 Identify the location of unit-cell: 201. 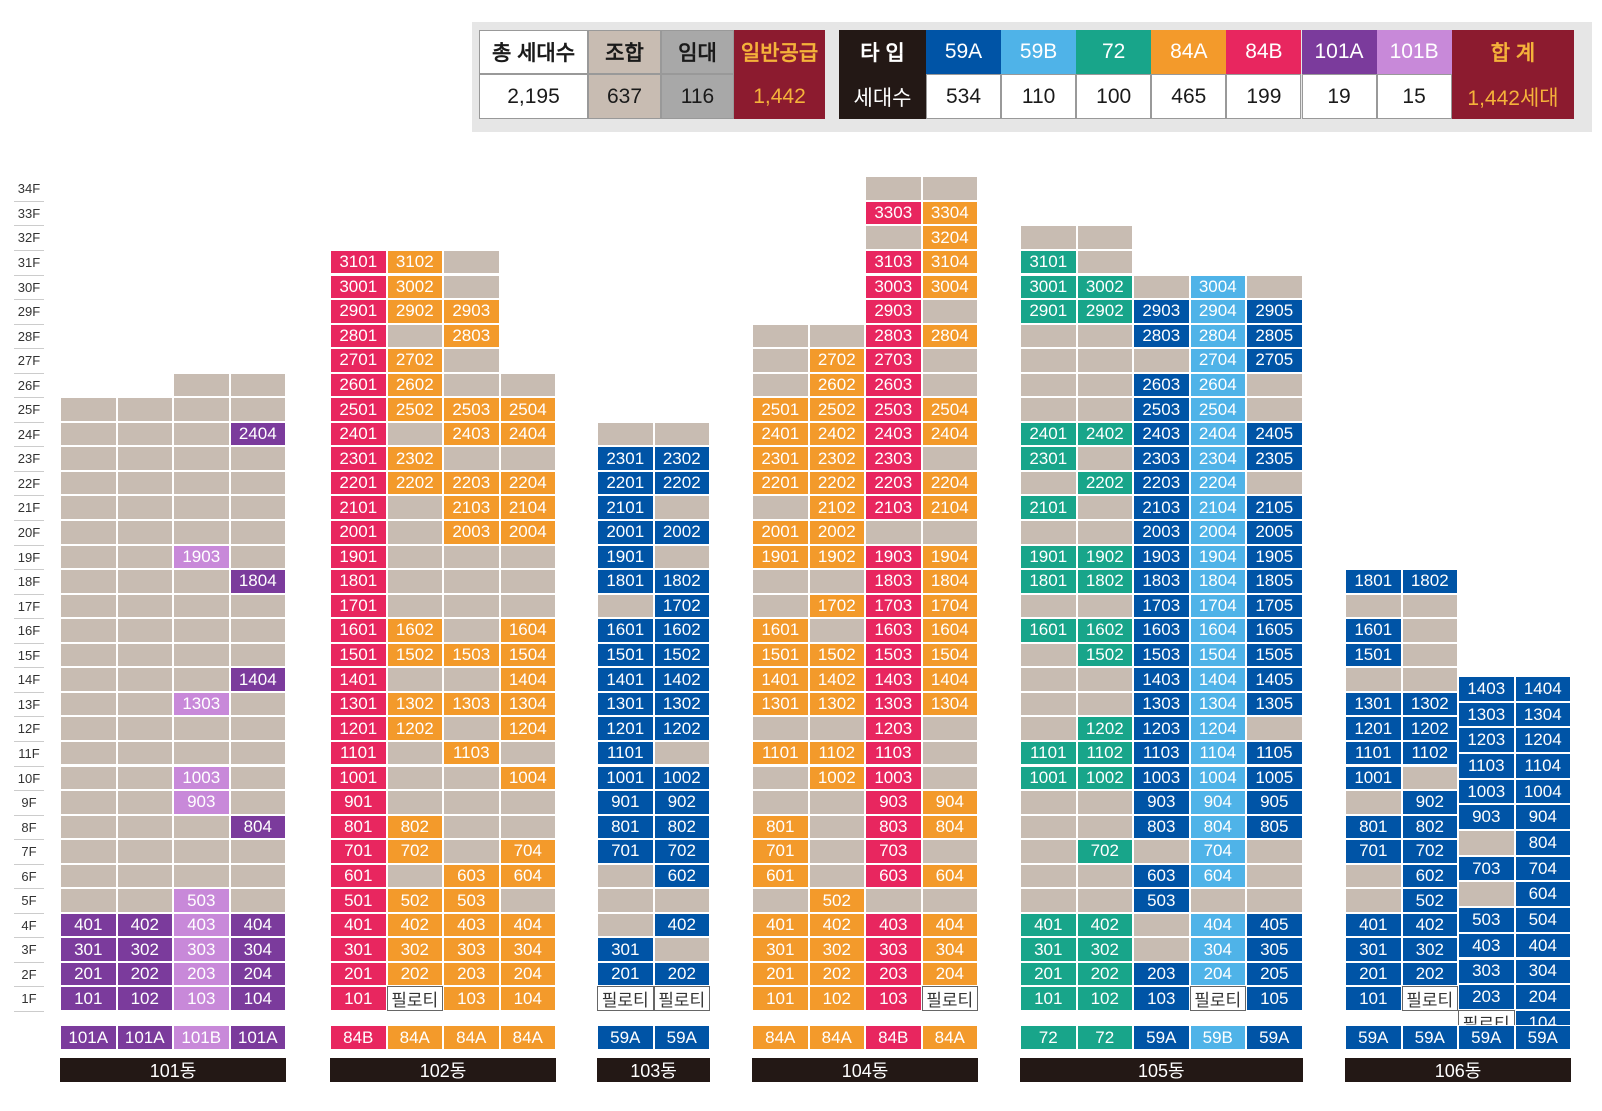
(88, 974).